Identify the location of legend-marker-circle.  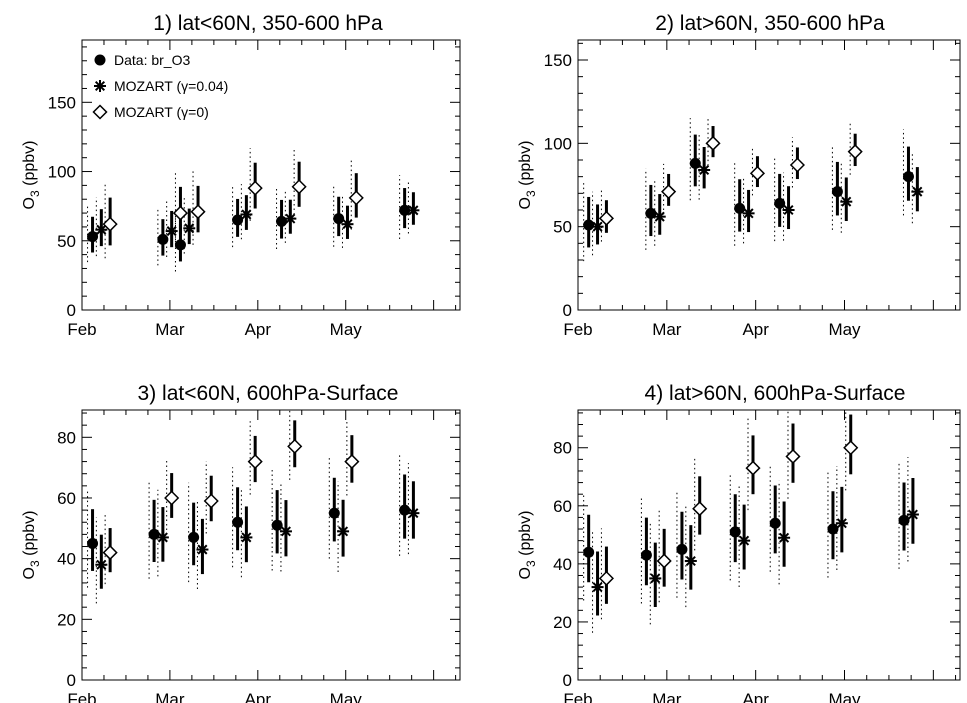
(100, 60).